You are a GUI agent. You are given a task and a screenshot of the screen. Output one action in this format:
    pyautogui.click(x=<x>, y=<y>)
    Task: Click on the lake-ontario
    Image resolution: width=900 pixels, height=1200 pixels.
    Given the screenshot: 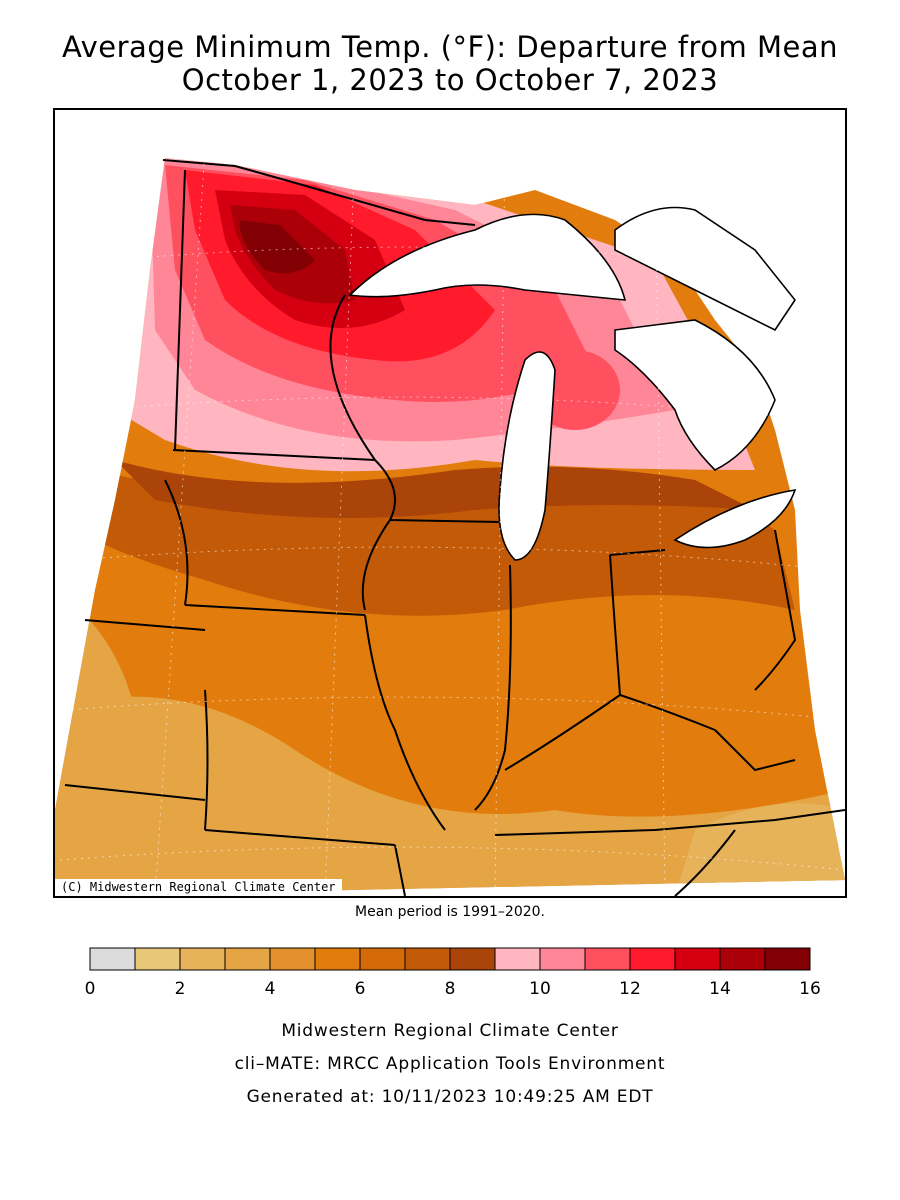 What is the action you would take?
    pyautogui.click(x=705, y=269)
    